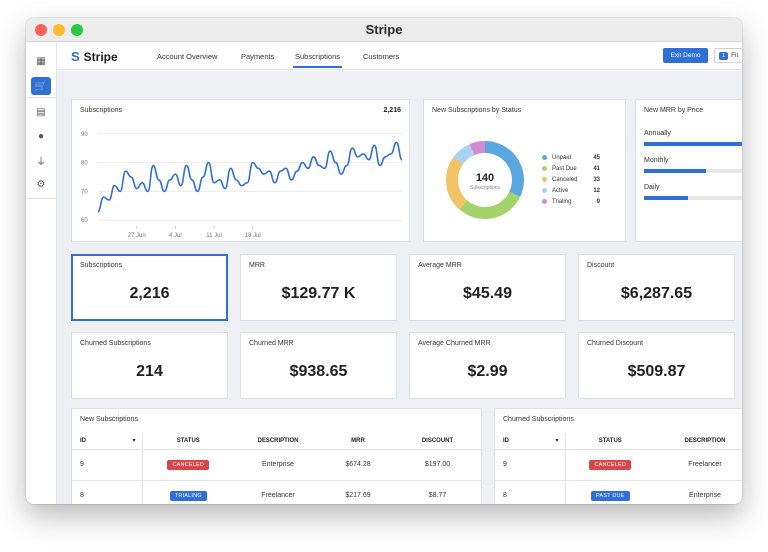 The width and height of the screenshot is (768, 552). Describe the element at coordinates (487, 365) in the screenshot. I see `kpi-card: Average Churned MRR $2.99` at that location.